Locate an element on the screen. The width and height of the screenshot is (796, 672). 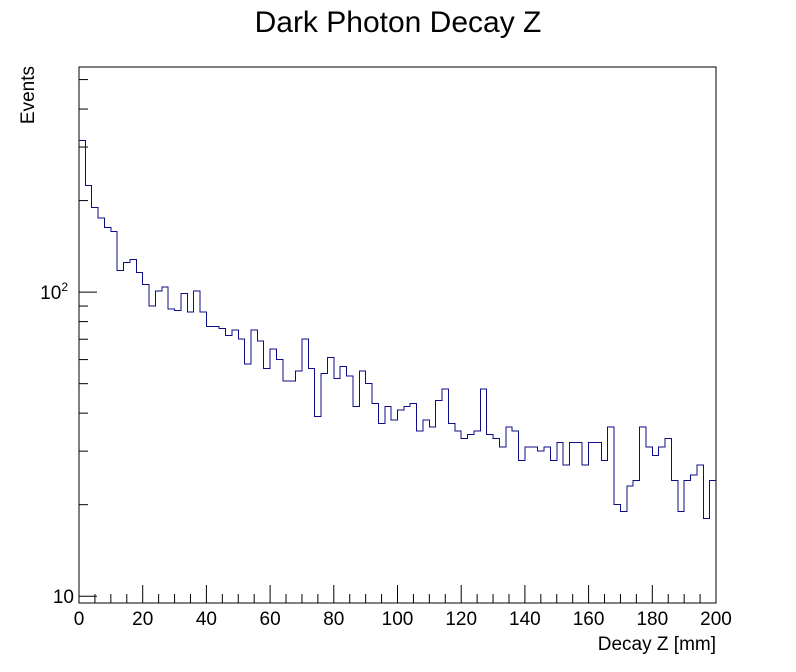
chart-title: Dark Photon Decay Z is located at coordinates (398, 22).